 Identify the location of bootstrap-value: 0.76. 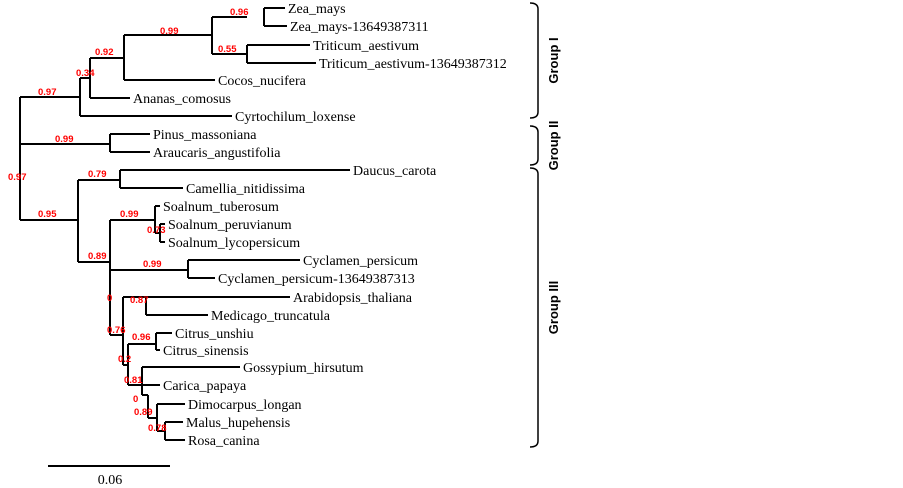
(116, 330).